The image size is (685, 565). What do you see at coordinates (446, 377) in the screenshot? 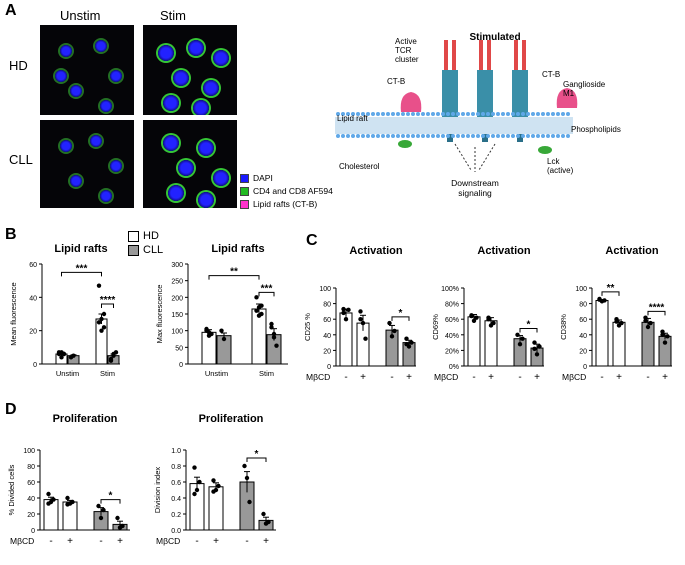
I see `x-axis-prefix: MβCD` at bounding box center [446, 377].